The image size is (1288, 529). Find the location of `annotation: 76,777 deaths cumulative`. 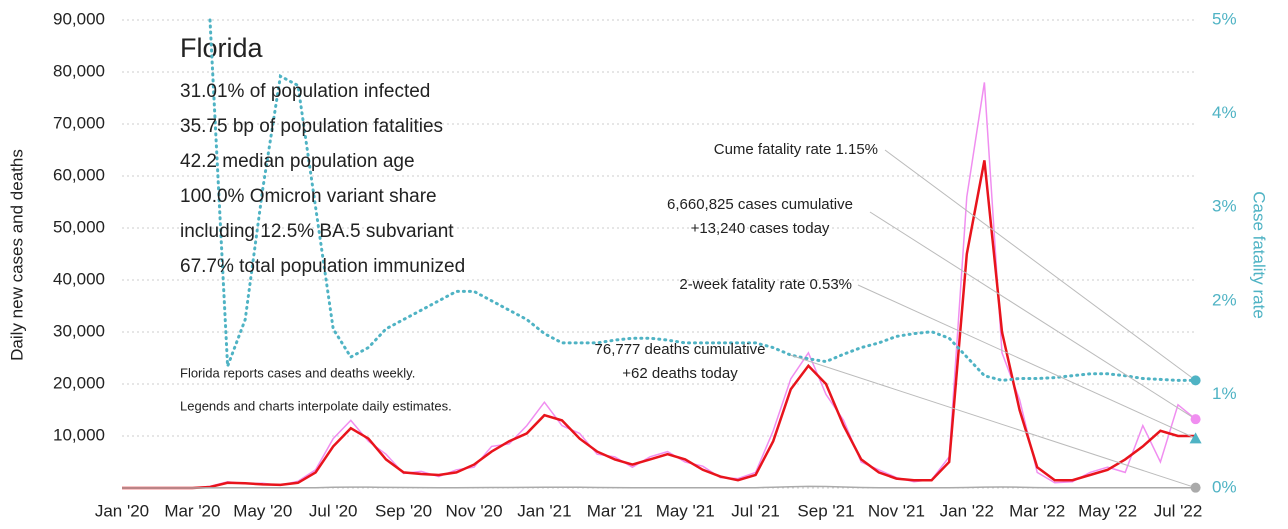

annotation: 76,777 deaths cumulative is located at coordinates (680, 349).